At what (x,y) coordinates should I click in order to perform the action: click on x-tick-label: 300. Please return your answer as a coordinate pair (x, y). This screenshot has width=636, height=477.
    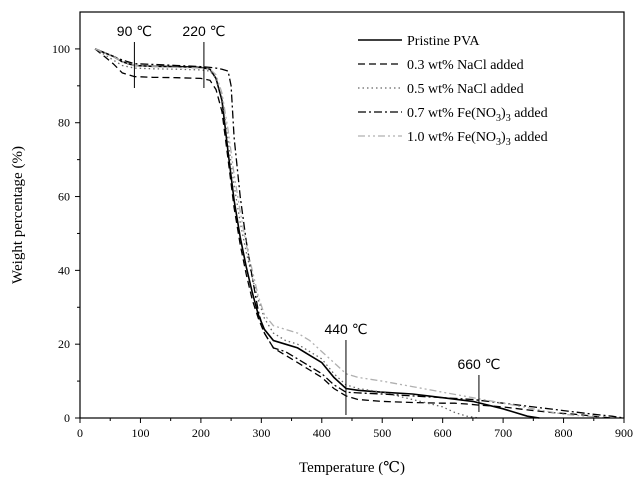
    Looking at the image, I should click on (261, 433).